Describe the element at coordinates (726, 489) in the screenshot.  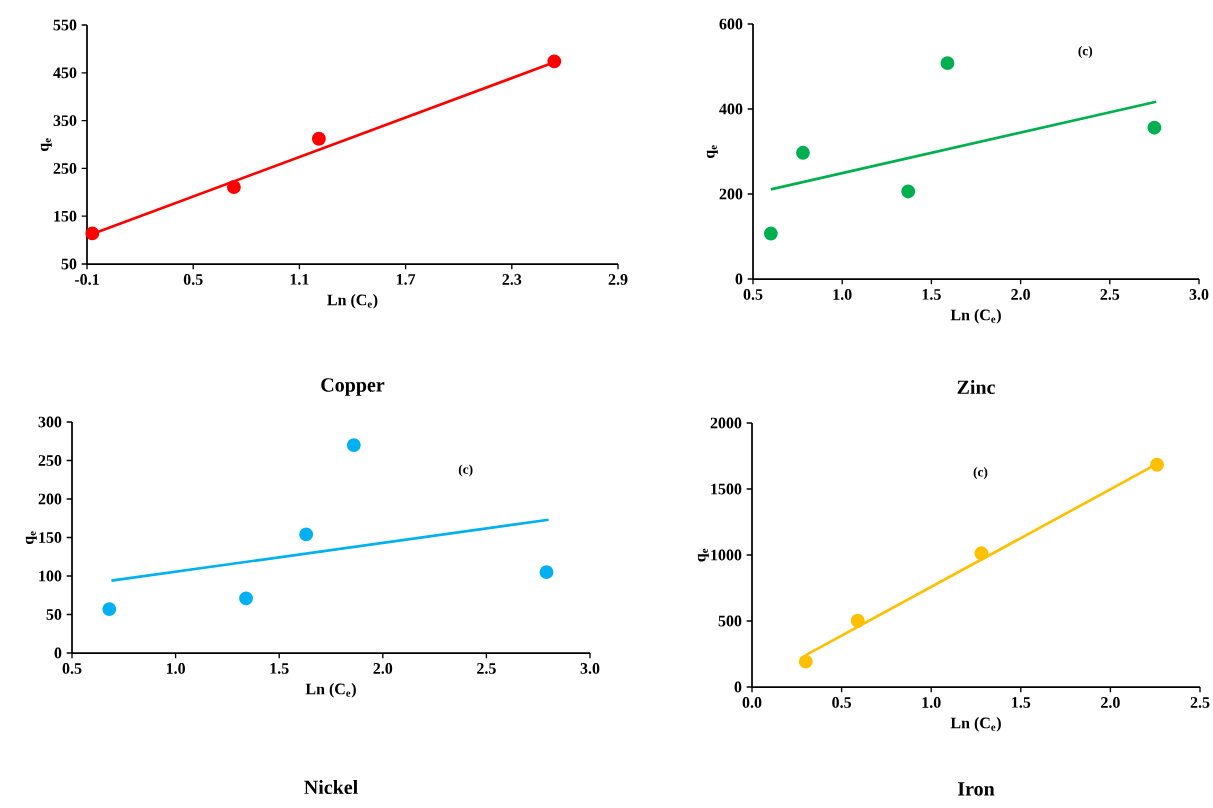
I see `y-tick-label: 1500` at that location.